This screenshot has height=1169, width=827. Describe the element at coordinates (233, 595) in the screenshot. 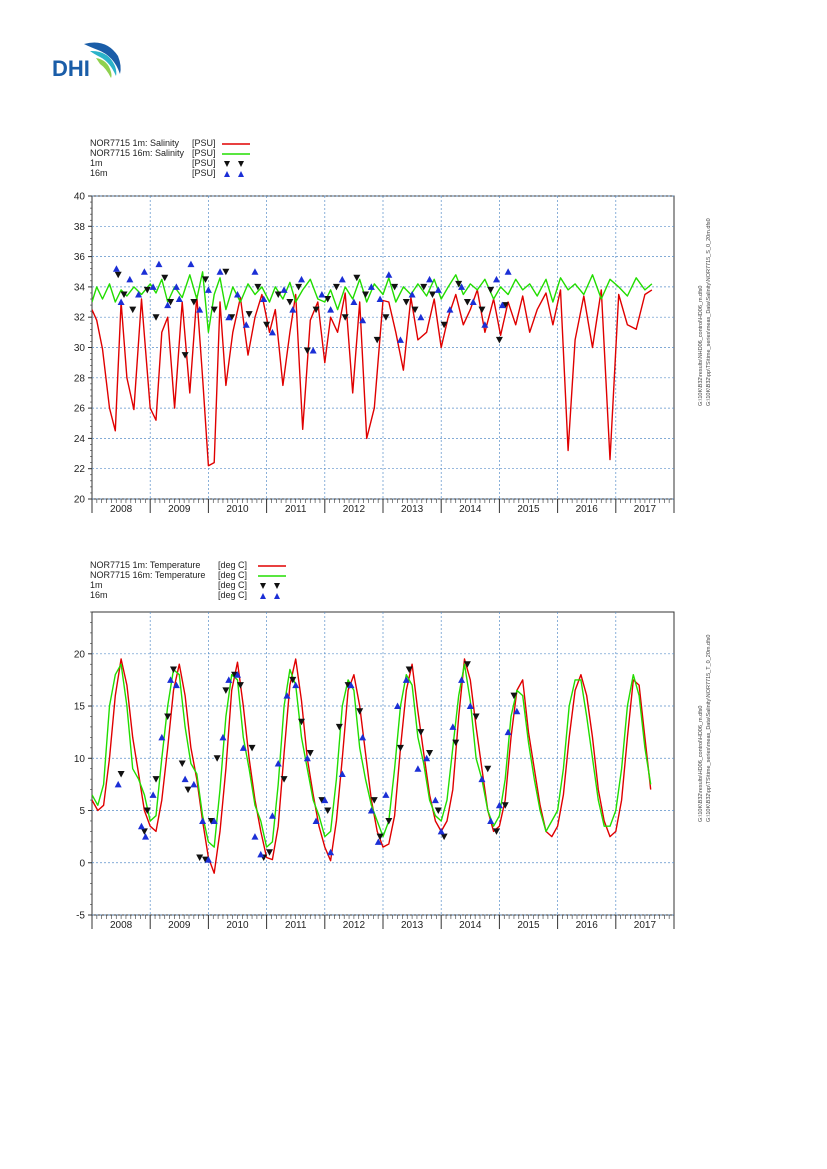

I see `legend-unit: [deg C]` at that location.